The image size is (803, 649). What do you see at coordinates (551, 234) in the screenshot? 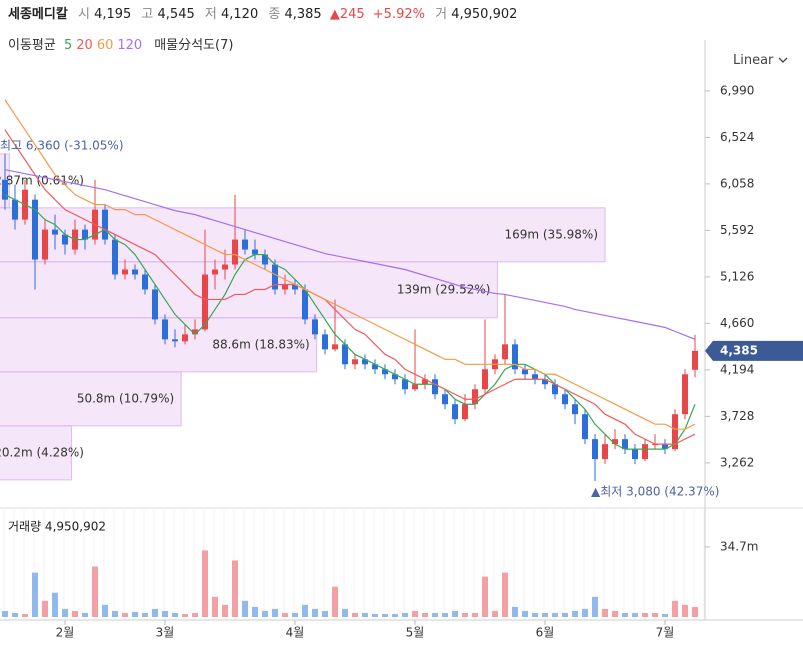
I see `profile-label: 169m (35.98%)` at bounding box center [551, 234].